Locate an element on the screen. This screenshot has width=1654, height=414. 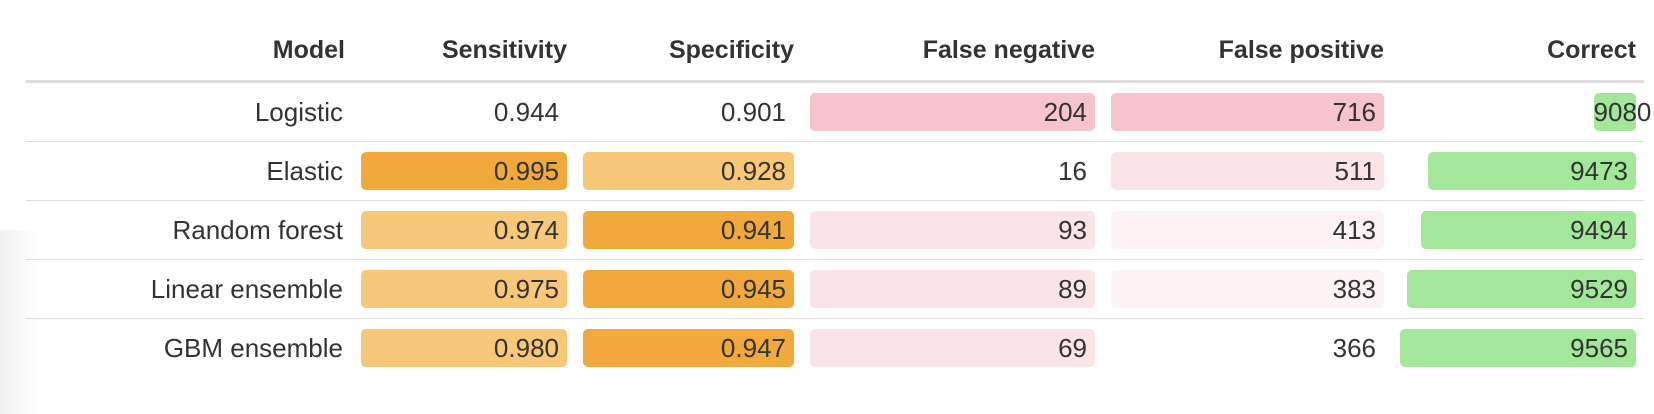
model-cell: Linear ensemble is located at coordinates (189, 289).